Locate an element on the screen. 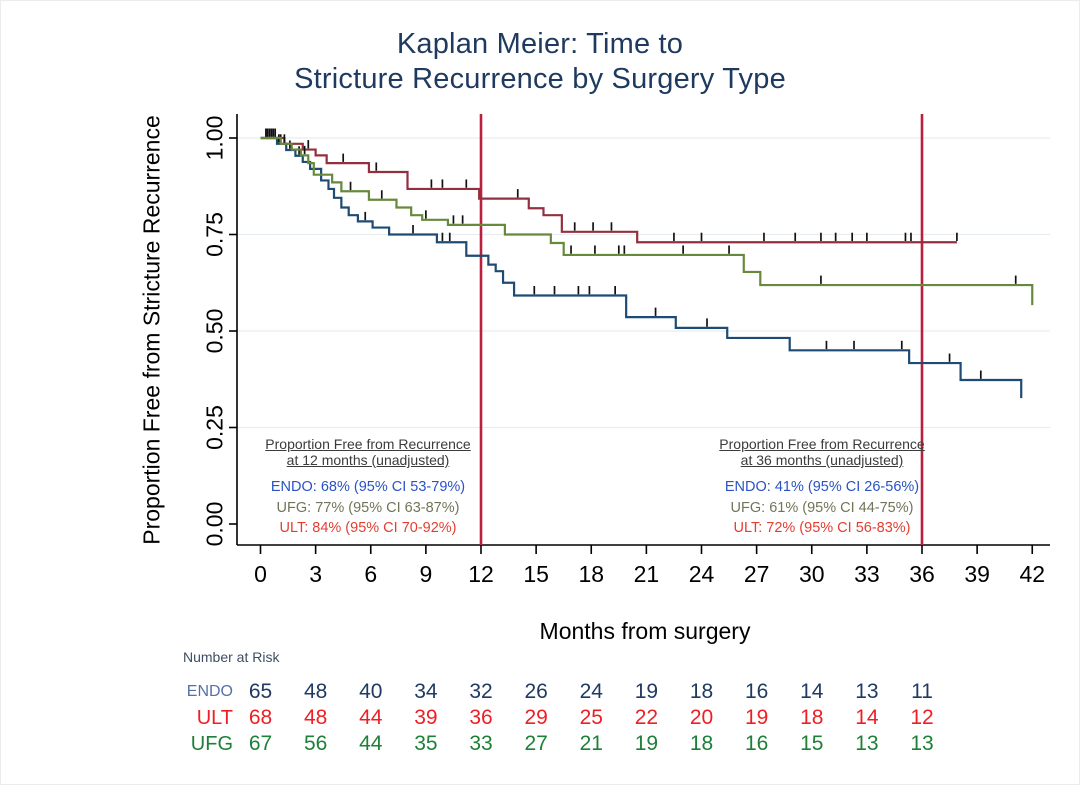  risk-value: 24 is located at coordinates (591, 691).